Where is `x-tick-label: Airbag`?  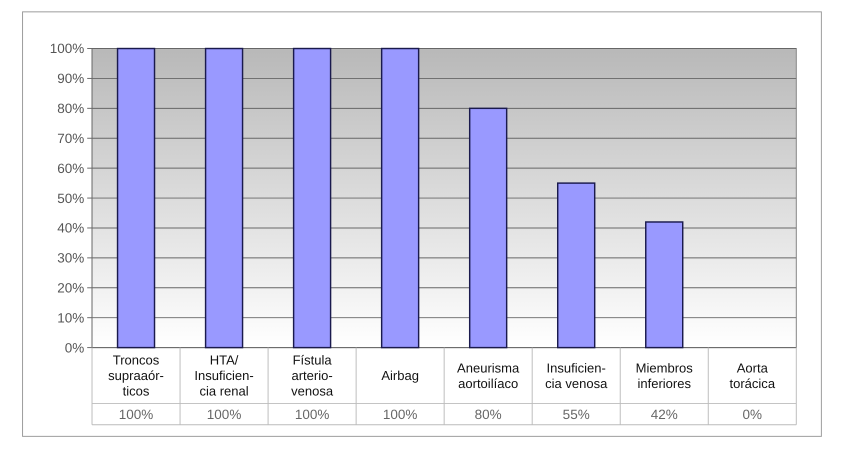
x-tick-label: Airbag is located at coordinates (400, 376).